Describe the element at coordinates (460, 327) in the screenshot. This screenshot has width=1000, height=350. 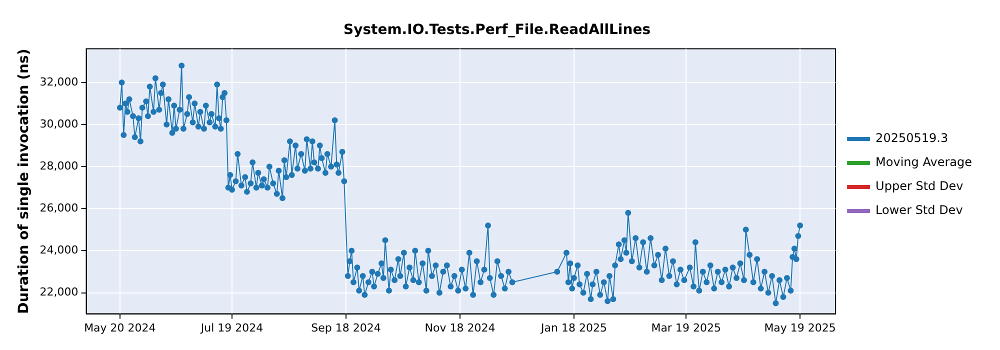
I see `x-tick-label: Nov 18 2024` at that location.